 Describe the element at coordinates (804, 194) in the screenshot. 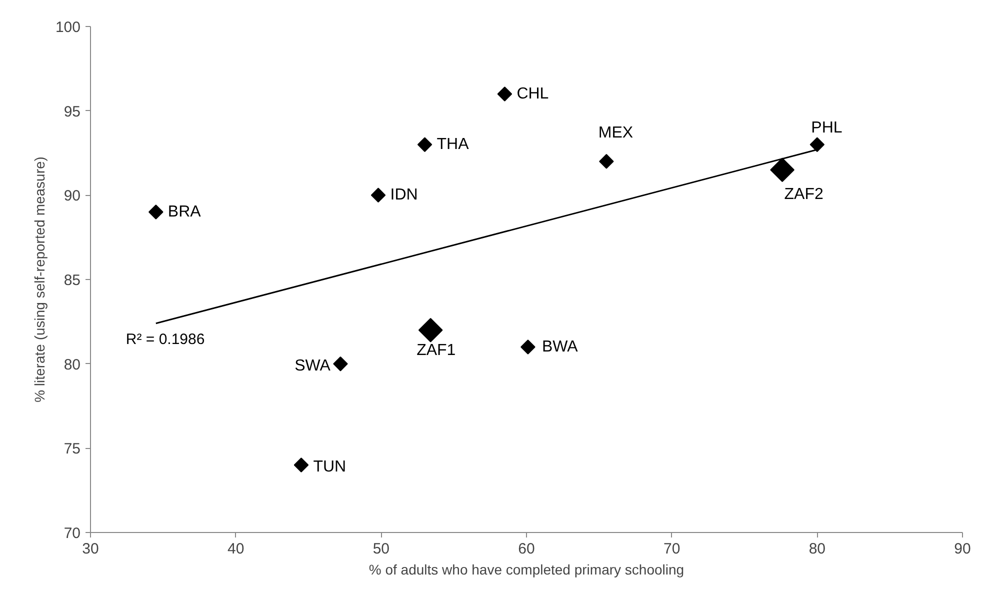

I see `annotation: ZAF2` at that location.